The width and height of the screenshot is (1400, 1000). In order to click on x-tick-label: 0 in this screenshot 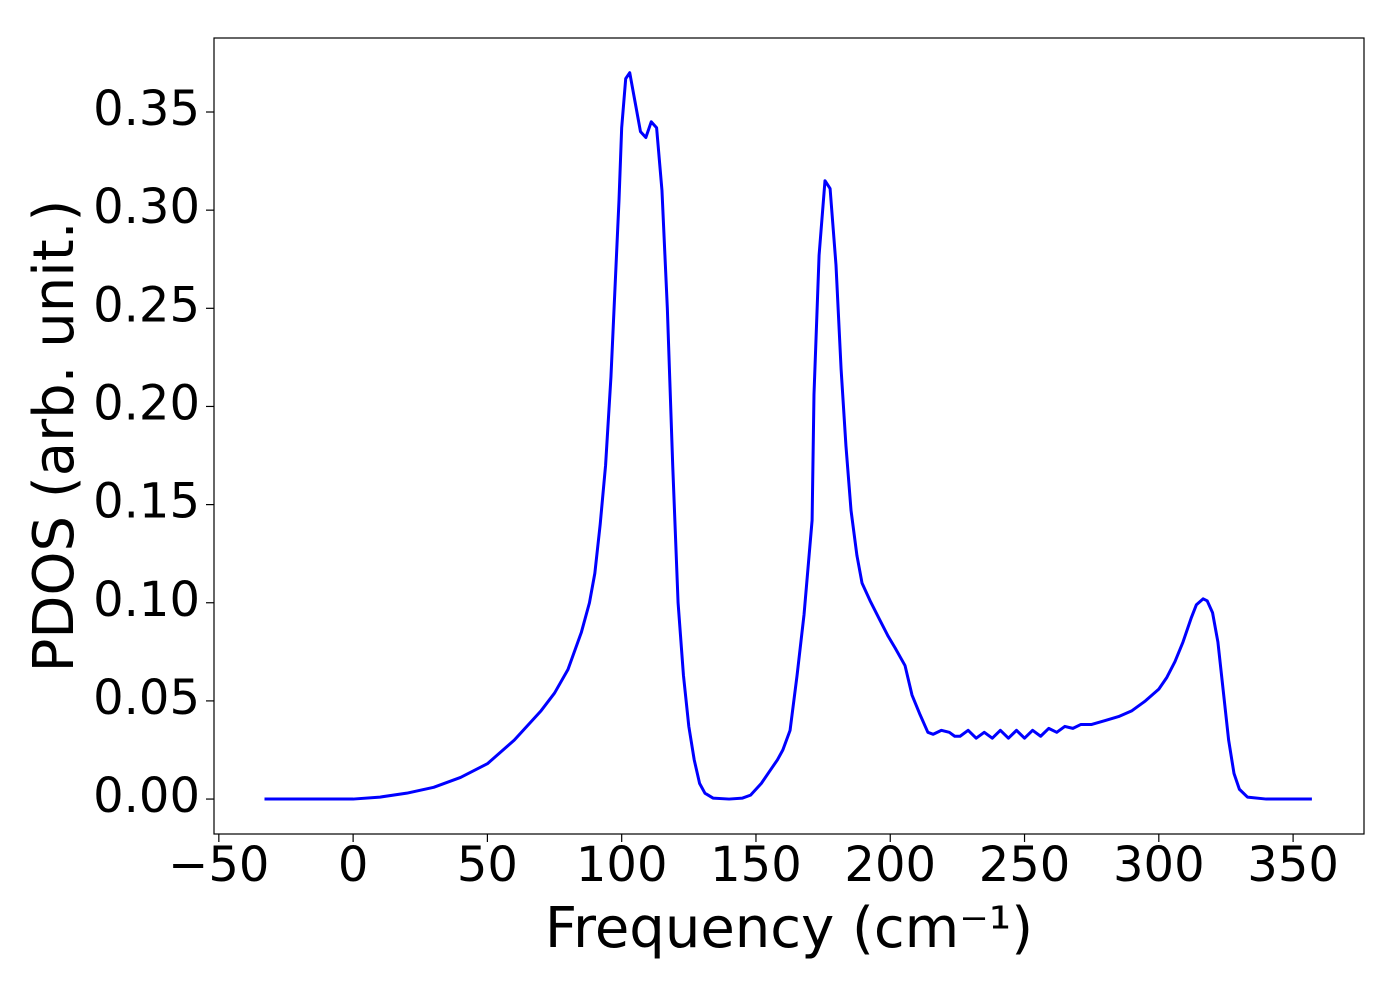, I will do `click(353, 865)`.